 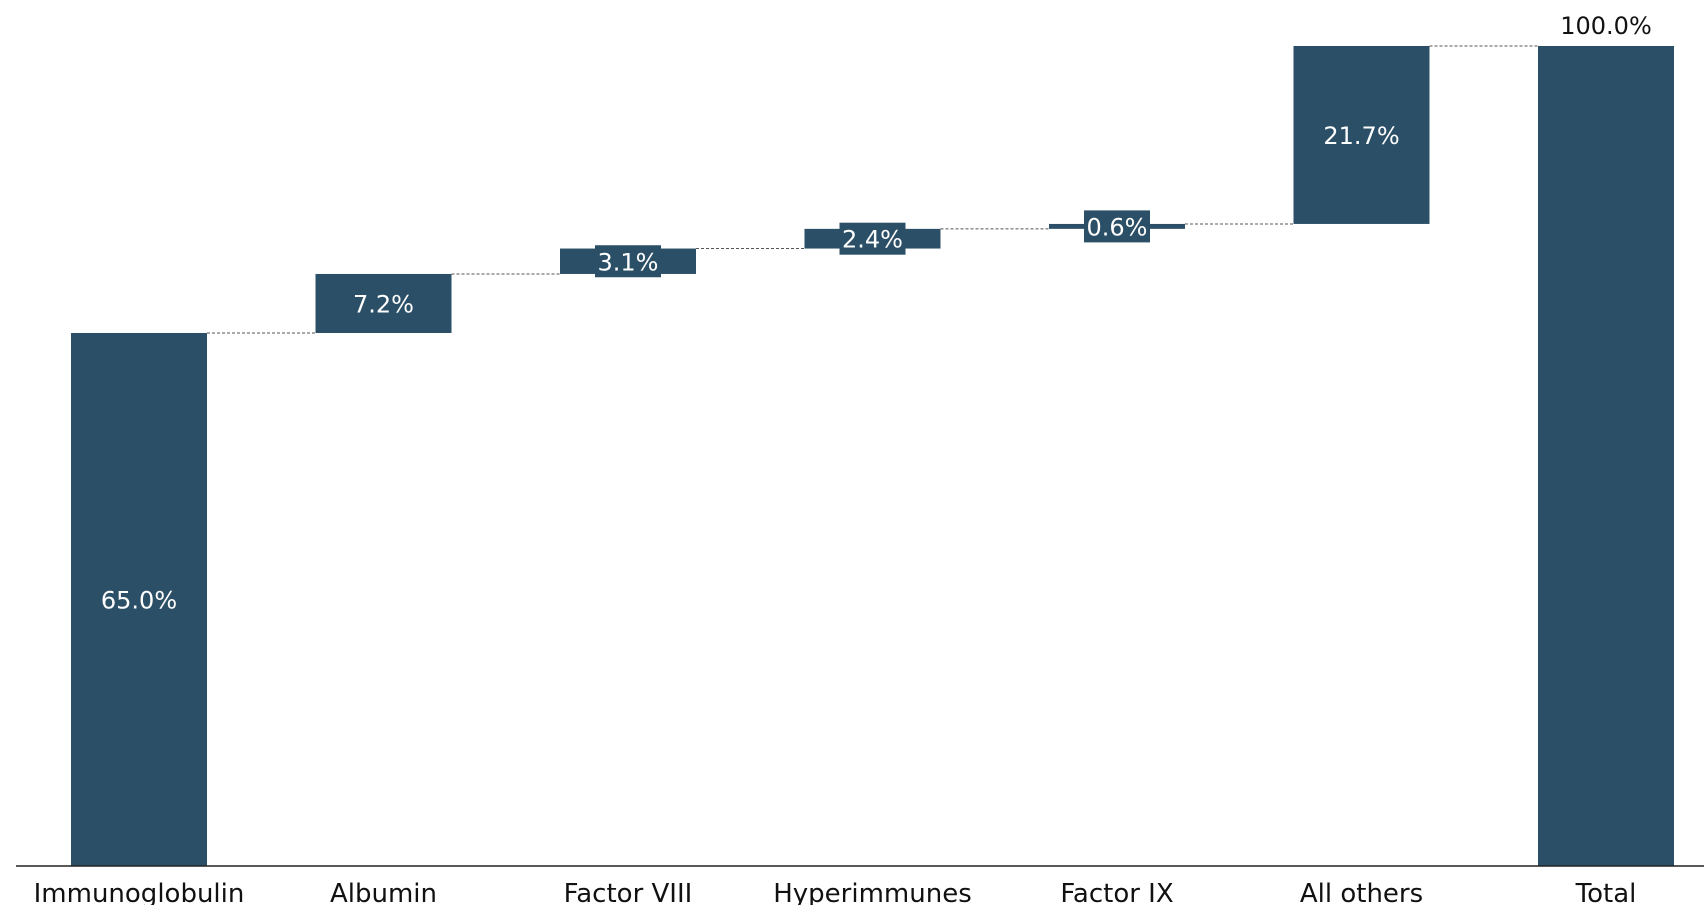 I want to click on bar-albumin, so click(x=383, y=303).